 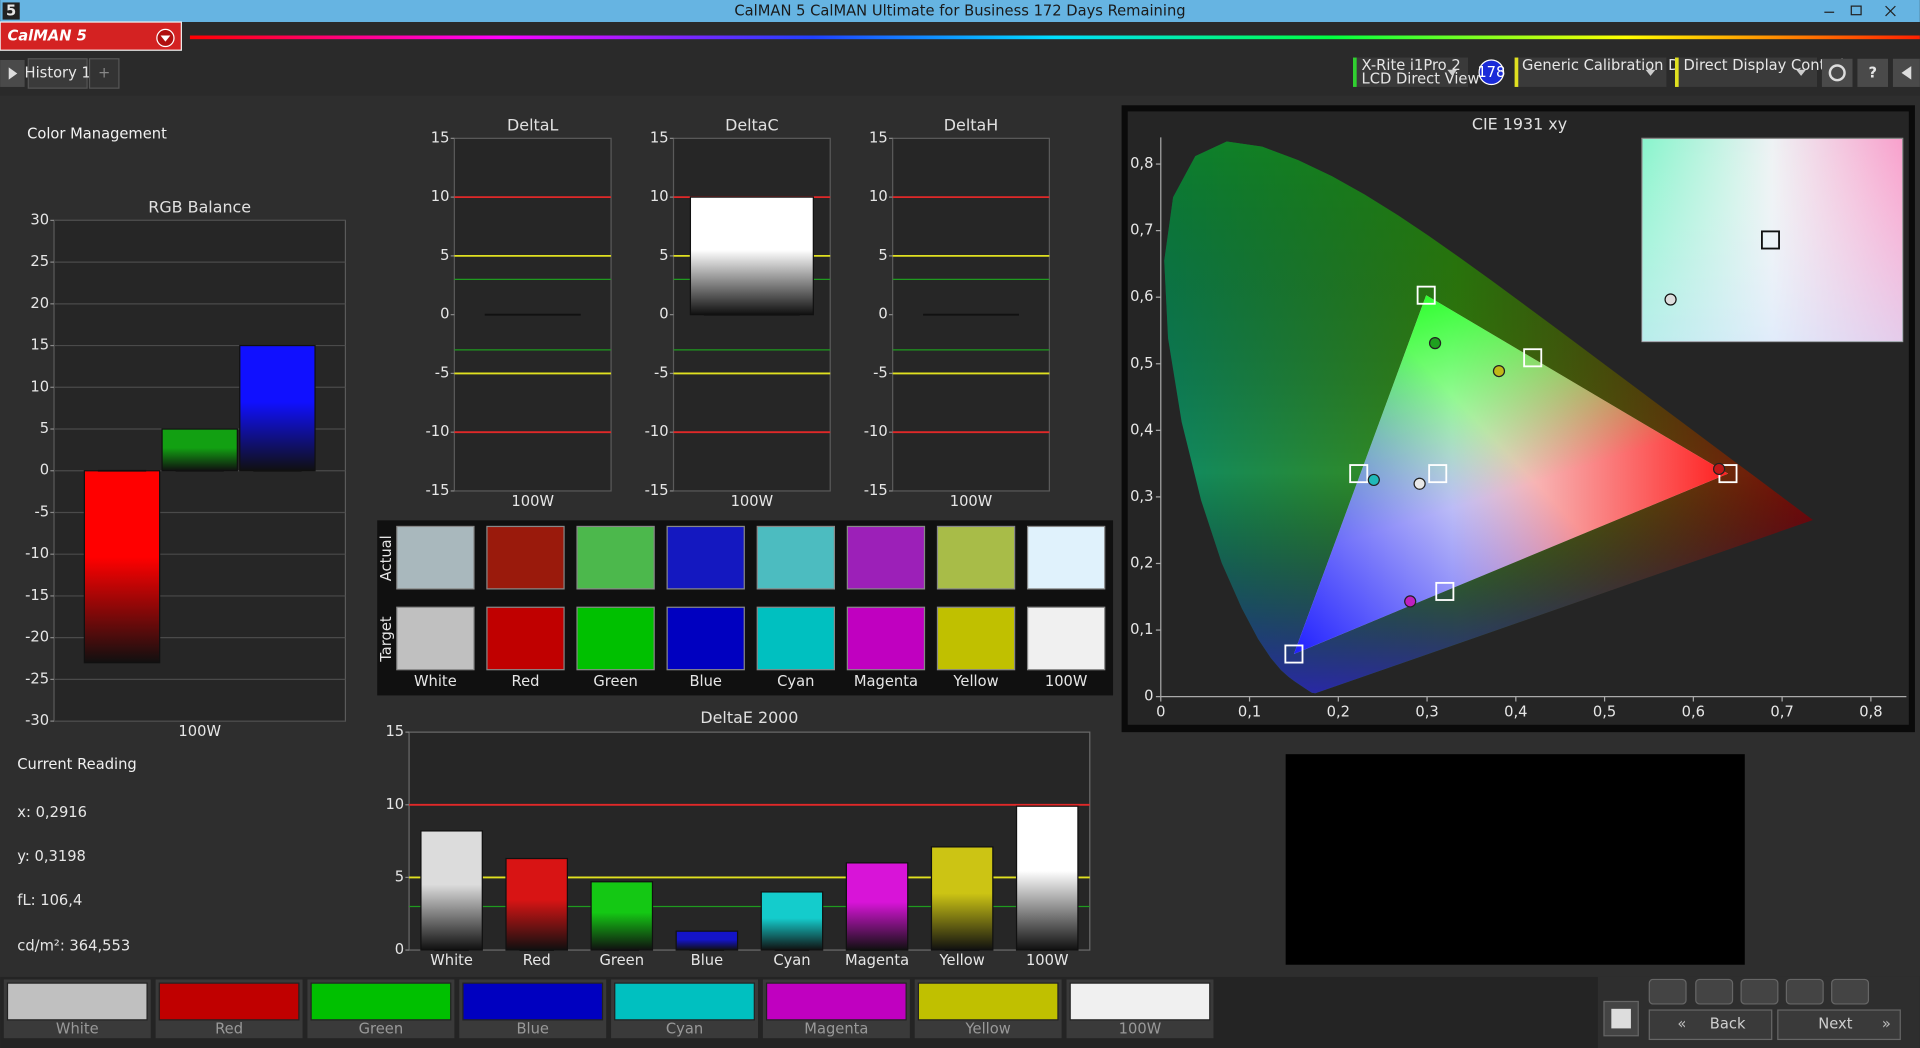 What do you see at coordinates (39, 219) in the screenshot?
I see `y-tick-label: 30` at bounding box center [39, 219].